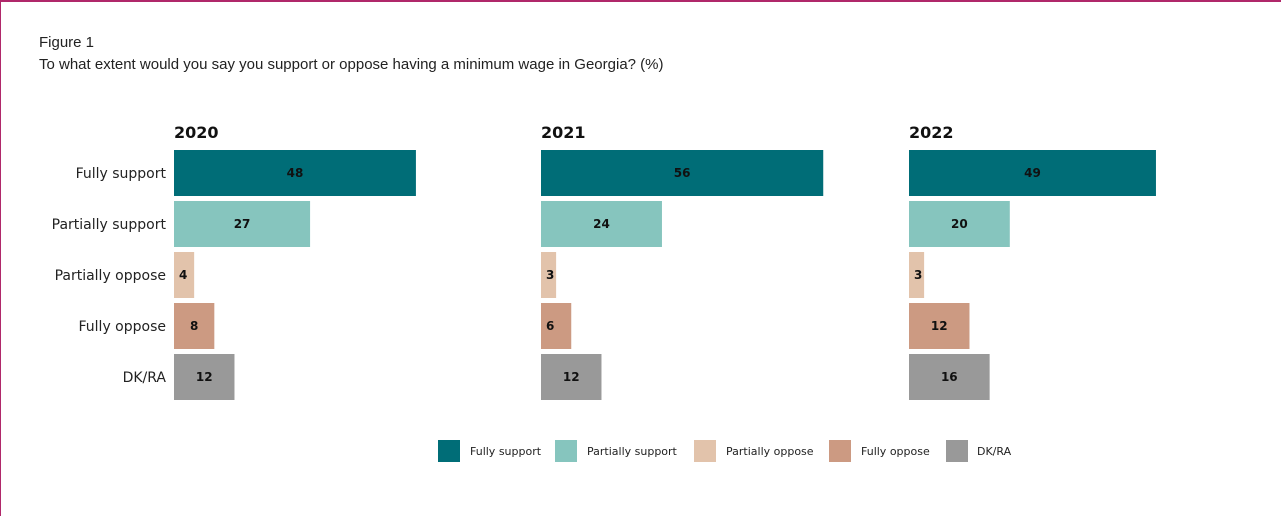 This screenshot has width=1281, height=516. Describe the element at coordinates (110, 276) in the screenshot. I see `category-label-partially-oppose: Partially oppose` at that location.